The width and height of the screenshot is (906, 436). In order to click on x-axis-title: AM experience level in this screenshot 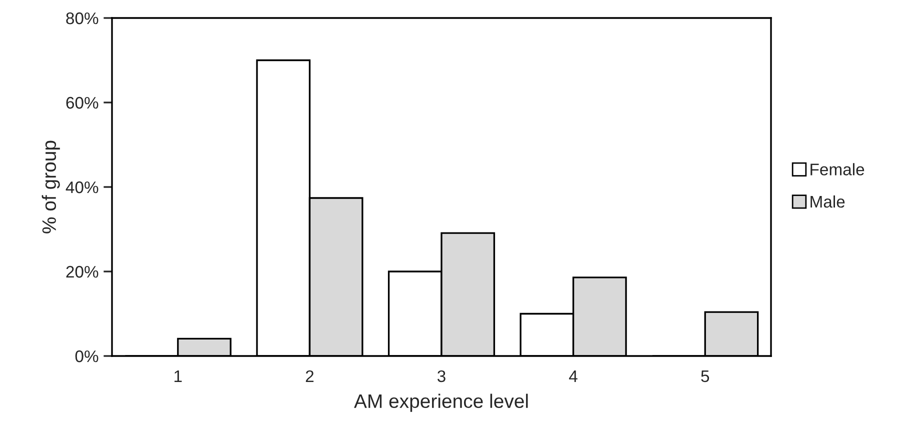, I will do `click(441, 403)`.